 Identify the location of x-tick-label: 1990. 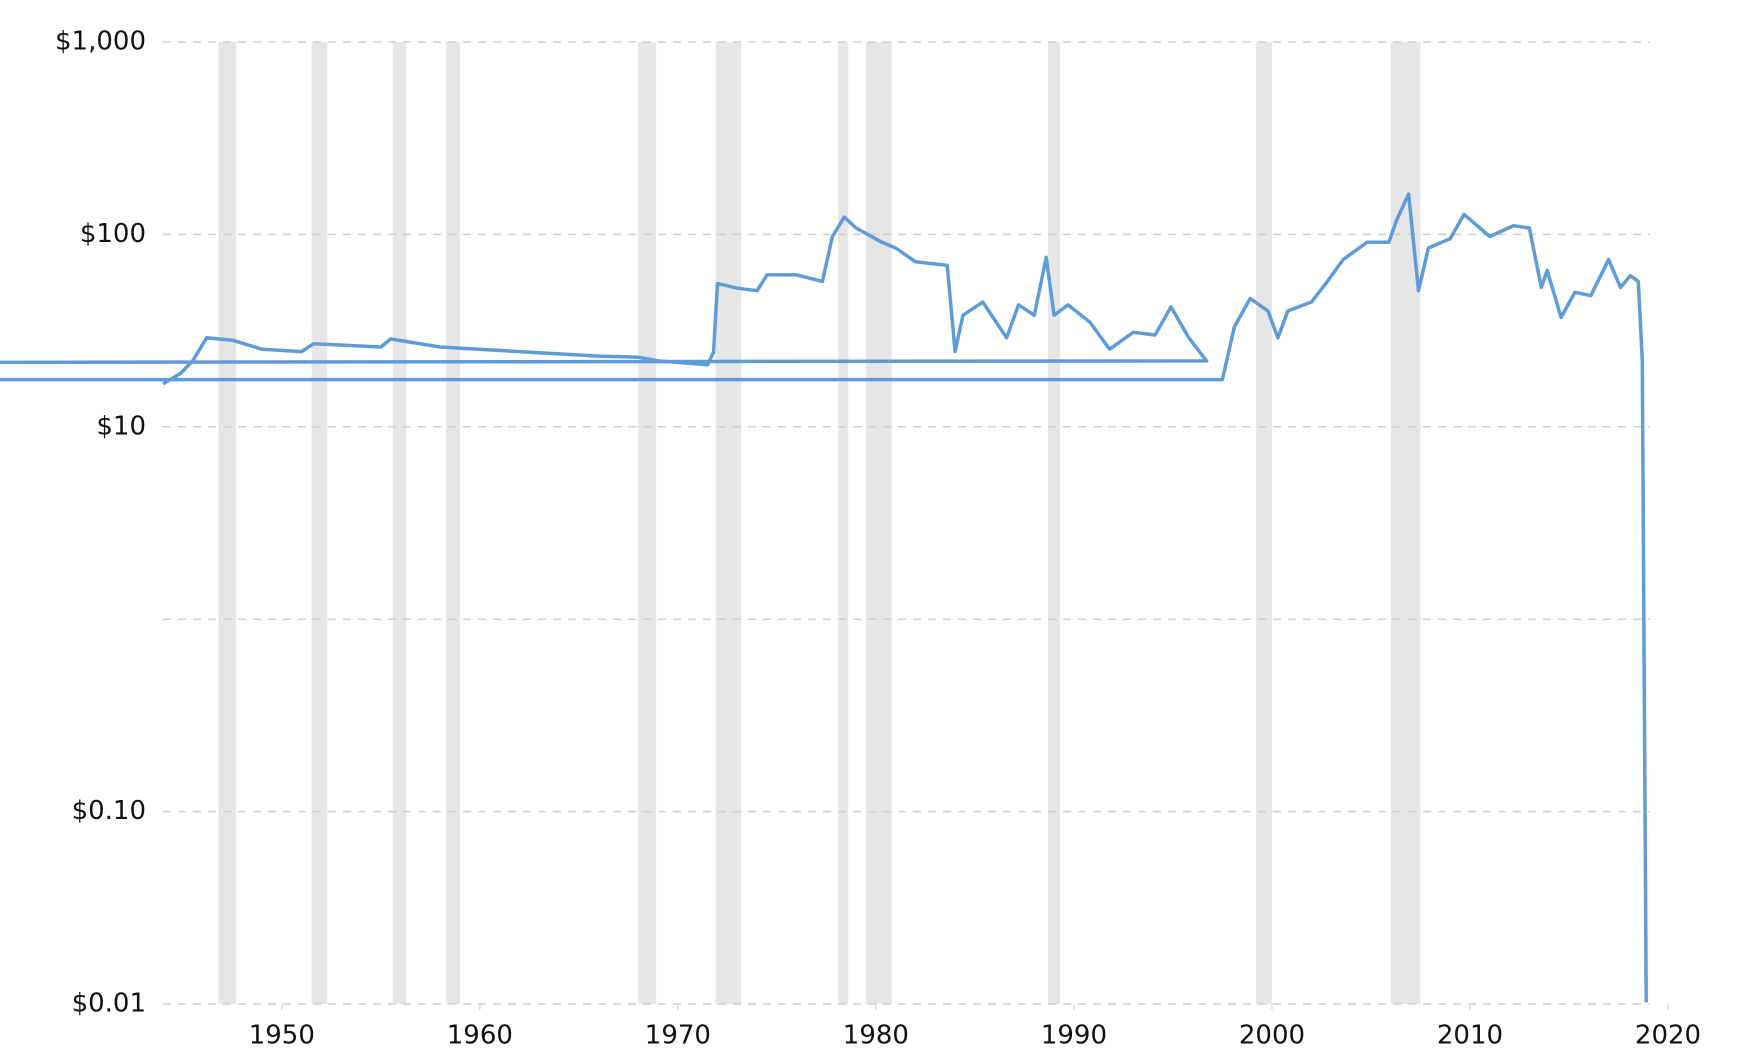
(1074, 1036).